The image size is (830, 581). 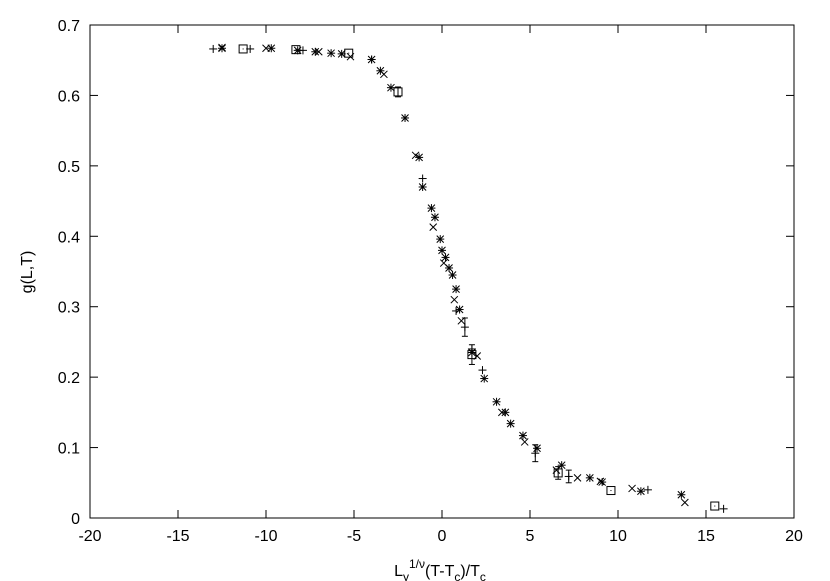 What do you see at coordinates (69, 237) in the screenshot?
I see `y-tick-label: 0.4` at bounding box center [69, 237].